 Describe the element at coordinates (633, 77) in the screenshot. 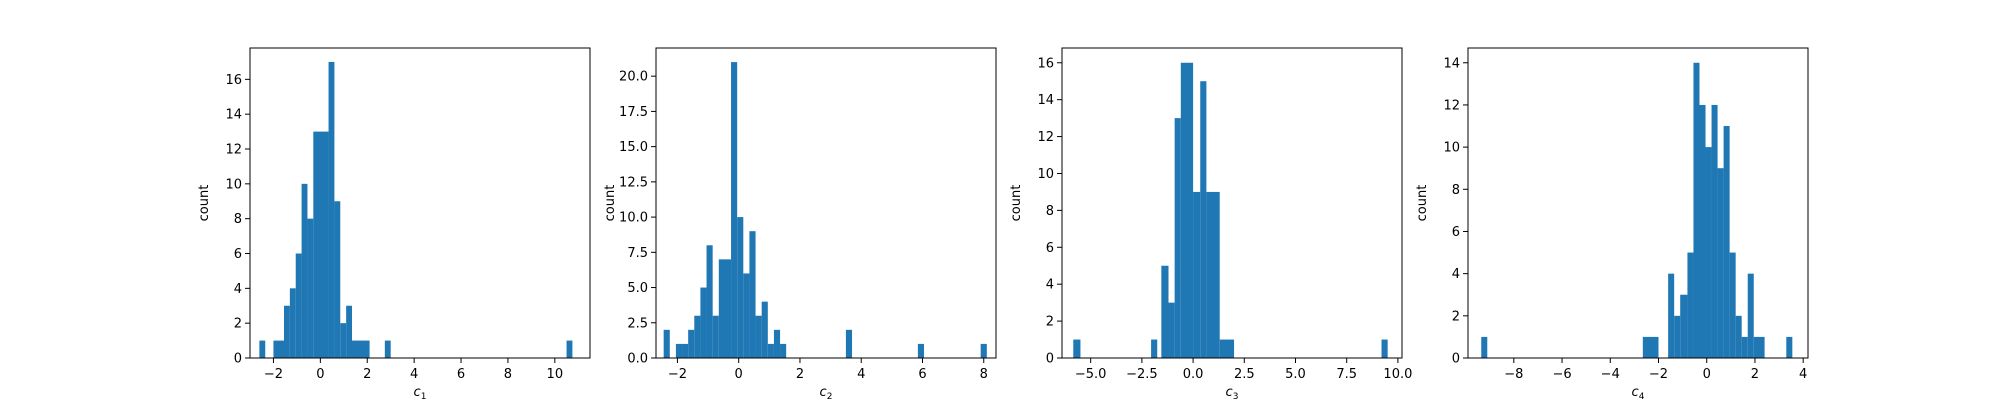

I see `y-tick-label: 20.0` at that location.